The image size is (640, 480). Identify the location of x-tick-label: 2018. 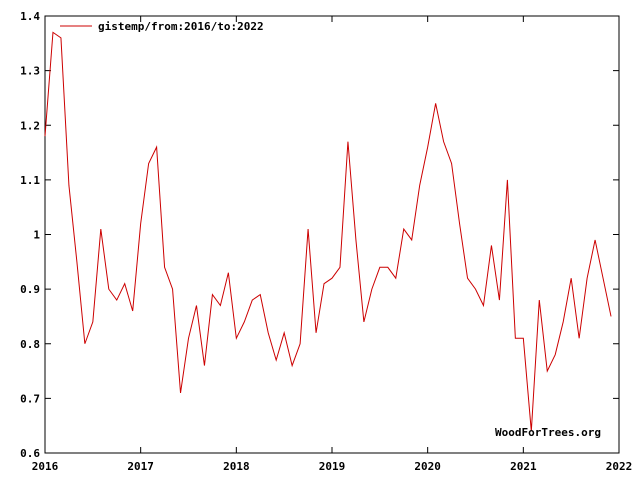
(236, 466).